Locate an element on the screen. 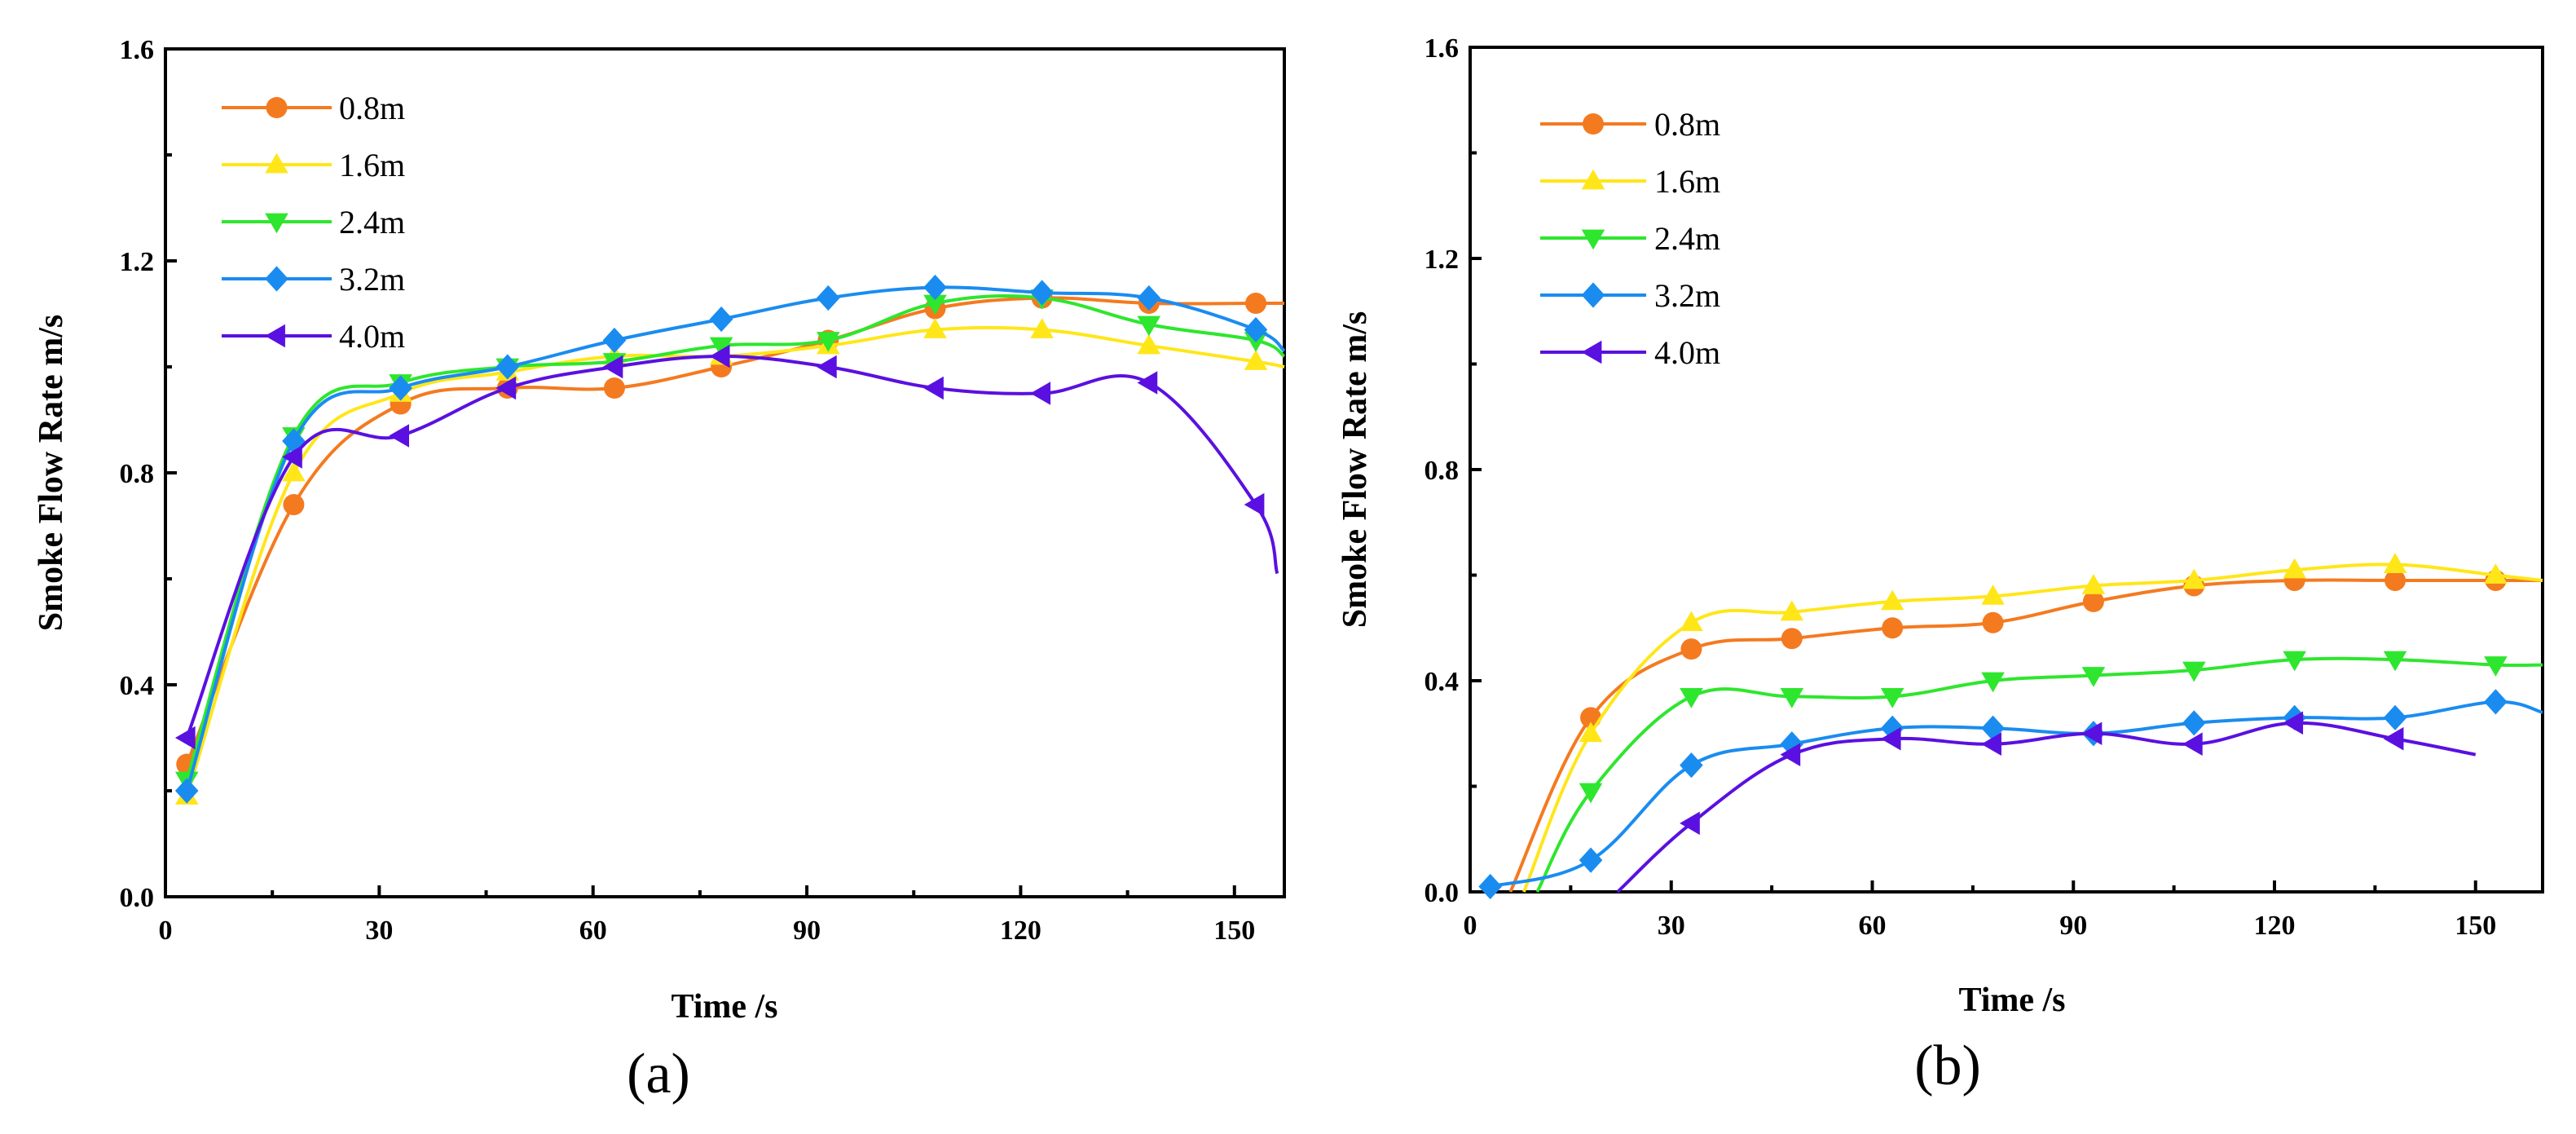 The width and height of the screenshot is (2576, 1134). y-tick-label: 0.8 is located at coordinates (138, 474).